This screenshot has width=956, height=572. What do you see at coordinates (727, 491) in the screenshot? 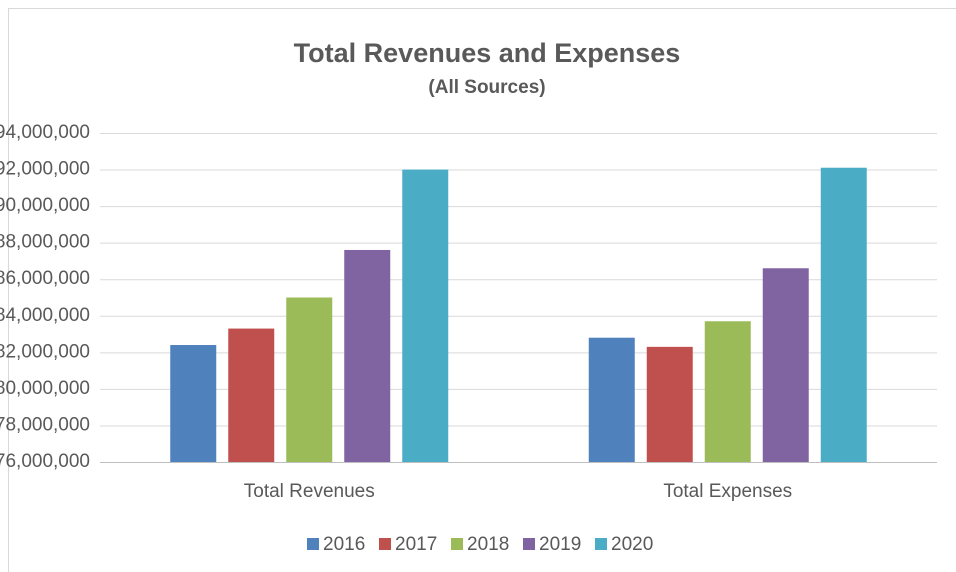
I see `x-tick-label: Total Expenses` at bounding box center [727, 491].